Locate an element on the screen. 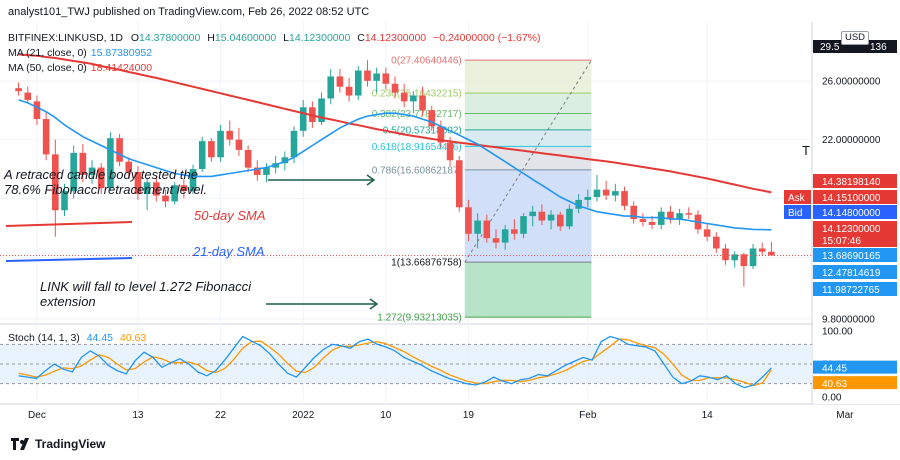  annotation-fall-line1: LINK will fall to level 1.272 Fibonacci is located at coordinates (145, 286).